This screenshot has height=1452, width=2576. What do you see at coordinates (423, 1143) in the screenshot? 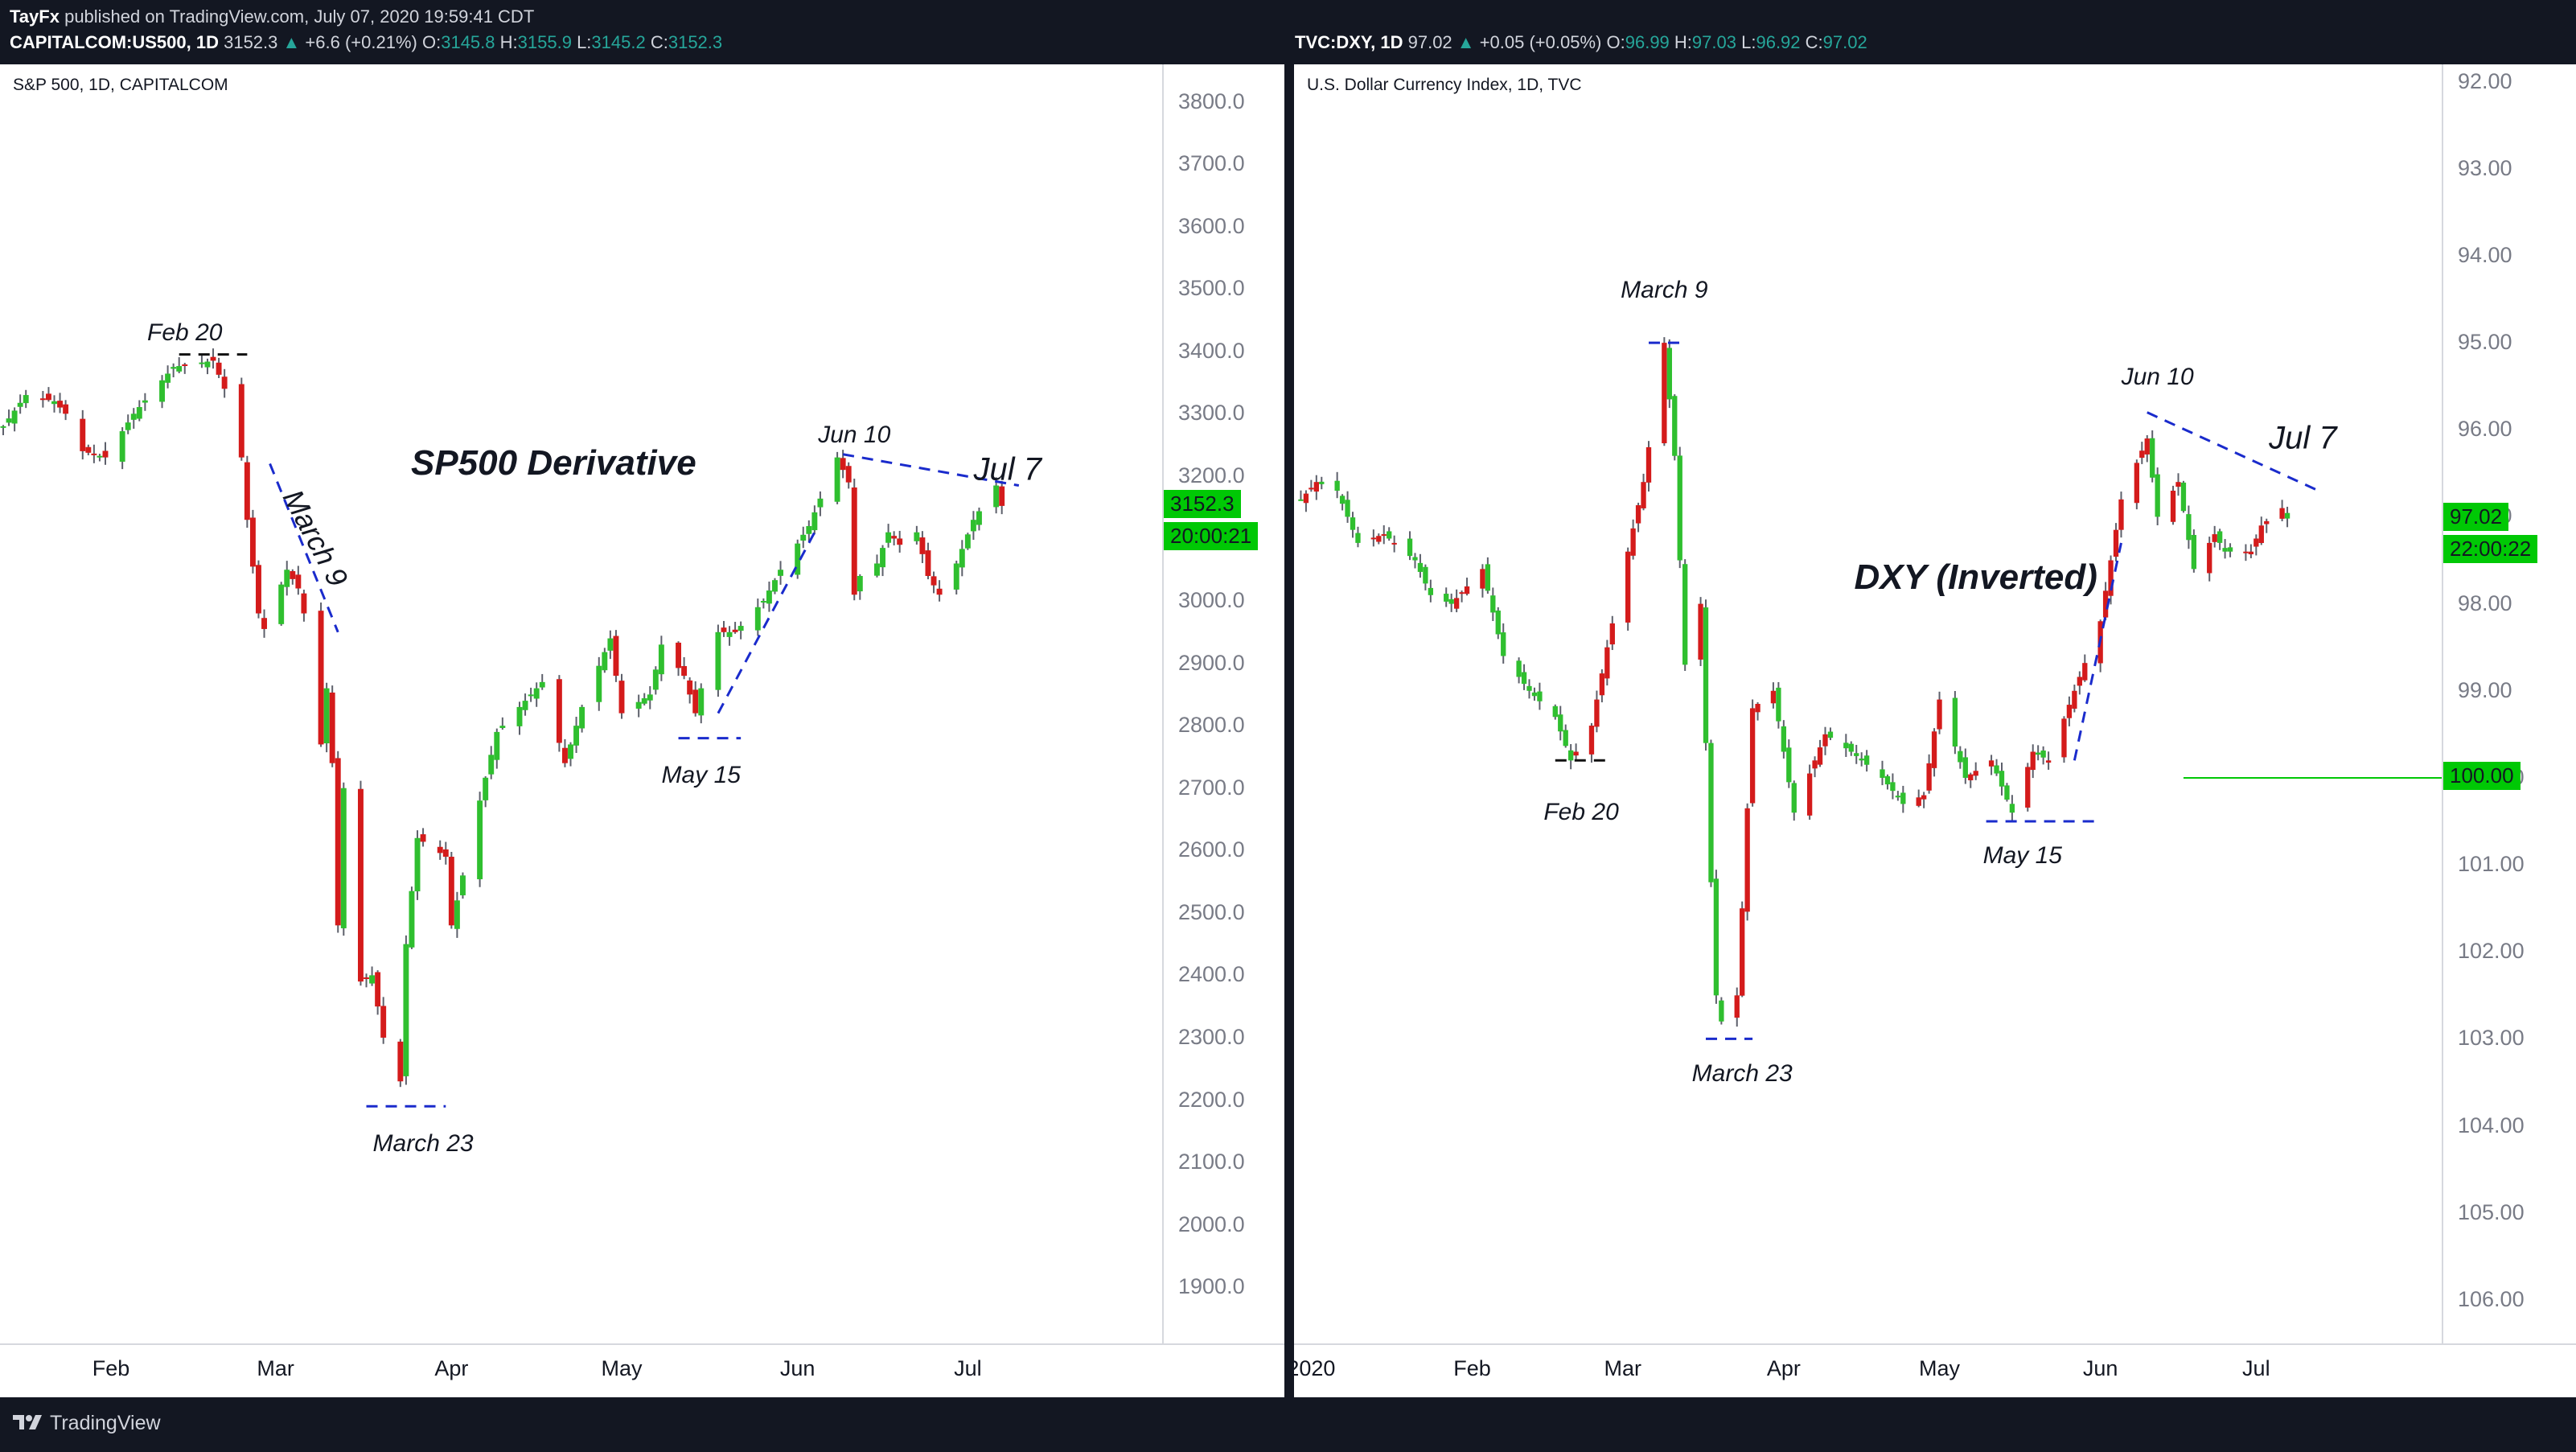
I see `chart-annotation: March 23` at bounding box center [423, 1143].